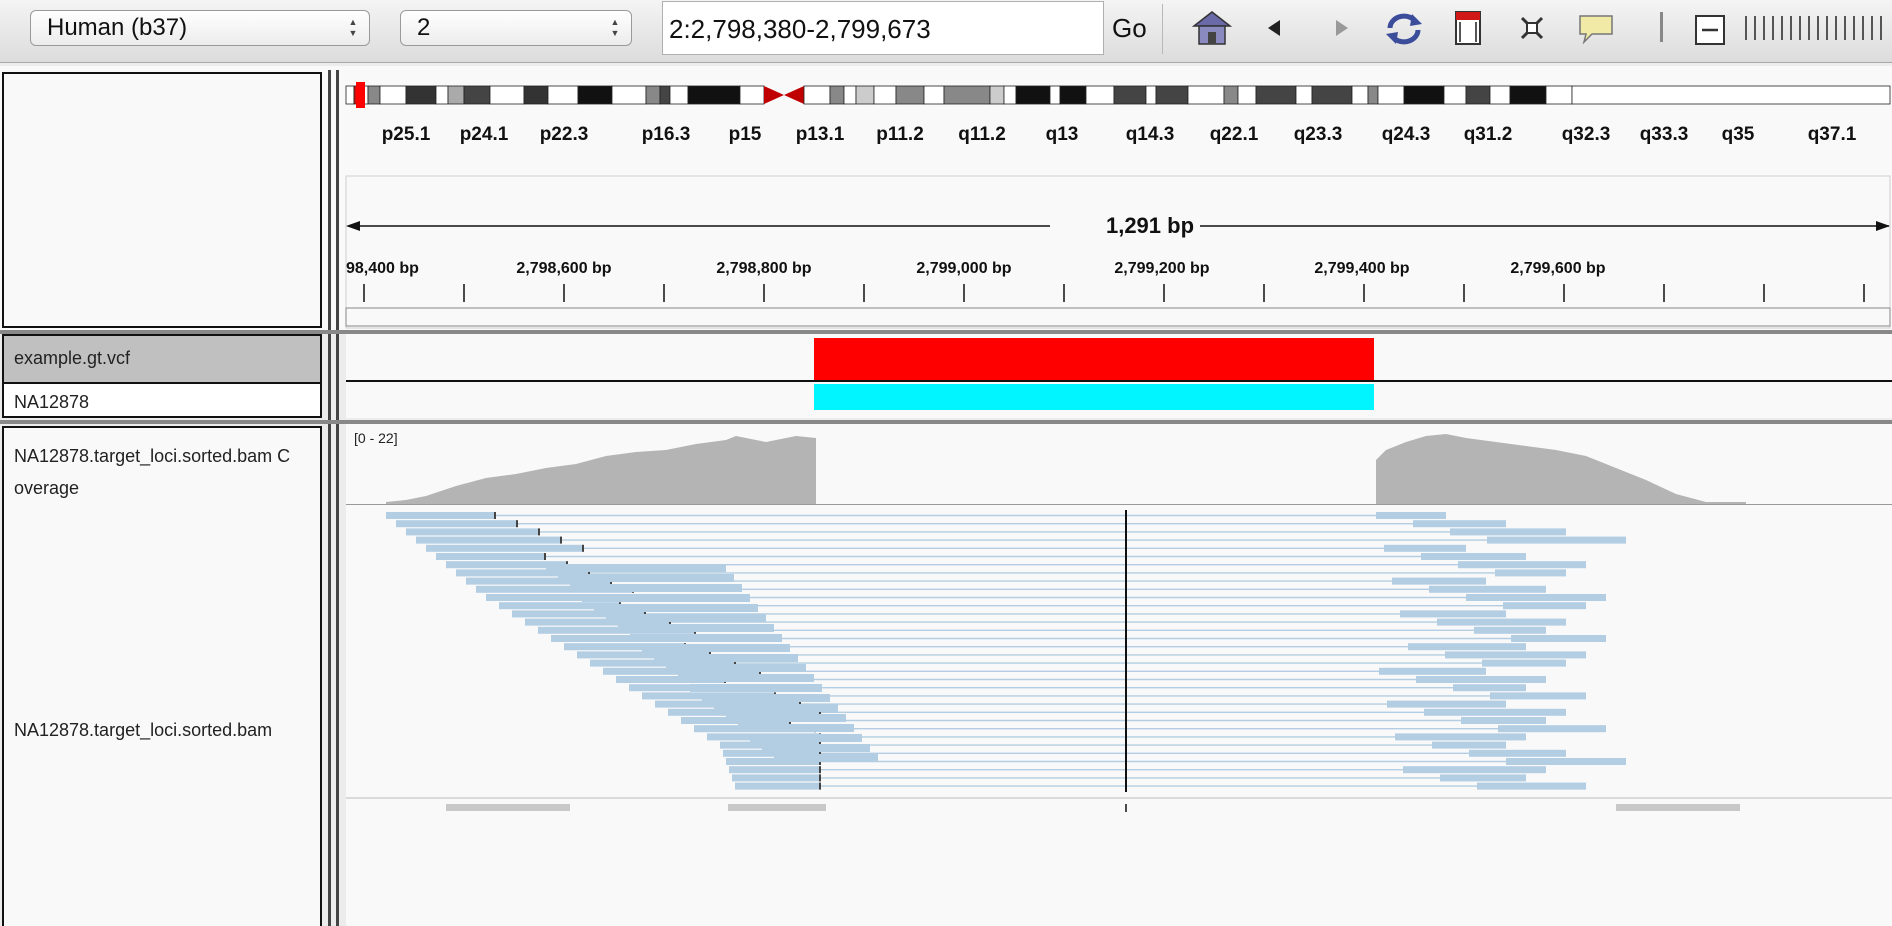 The width and height of the screenshot is (1892, 926). Describe the element at coordinates (1340, 28) in the screenshot. I see `forward-arrow-icon` at that location.